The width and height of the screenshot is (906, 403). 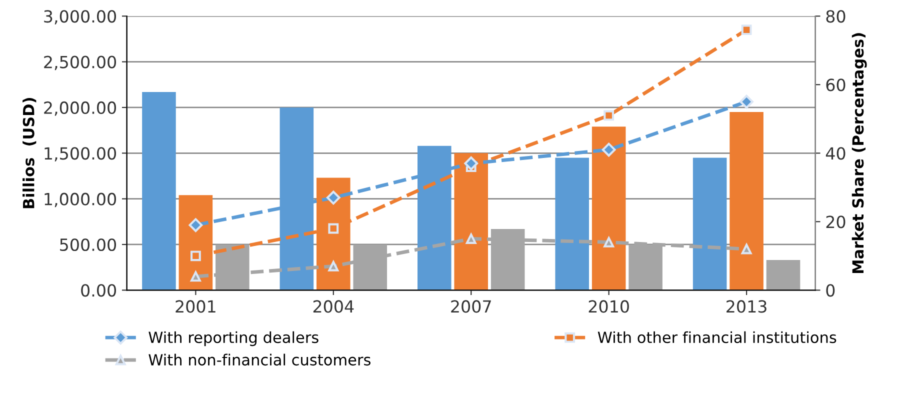 I want to click on legend-label: With other financial institutions, so click(x=717, y=337).